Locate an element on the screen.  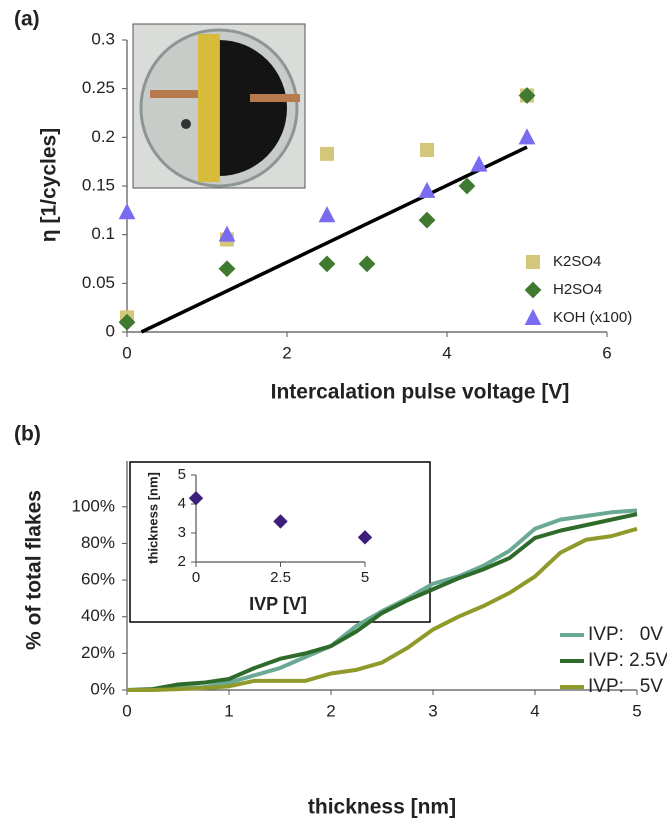
y-tick-label: 0.3 is located at coordinates (103, 38).